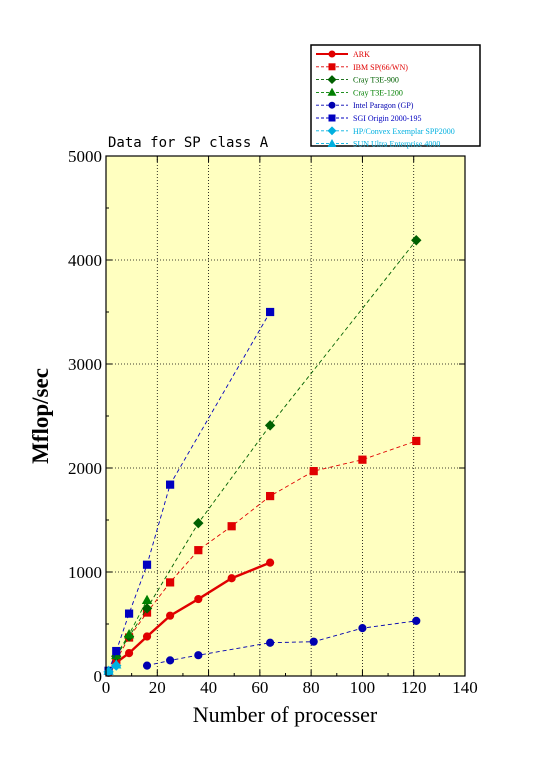  I want to click on legend-item: Intel Paragon (GP), so click(365, 105).